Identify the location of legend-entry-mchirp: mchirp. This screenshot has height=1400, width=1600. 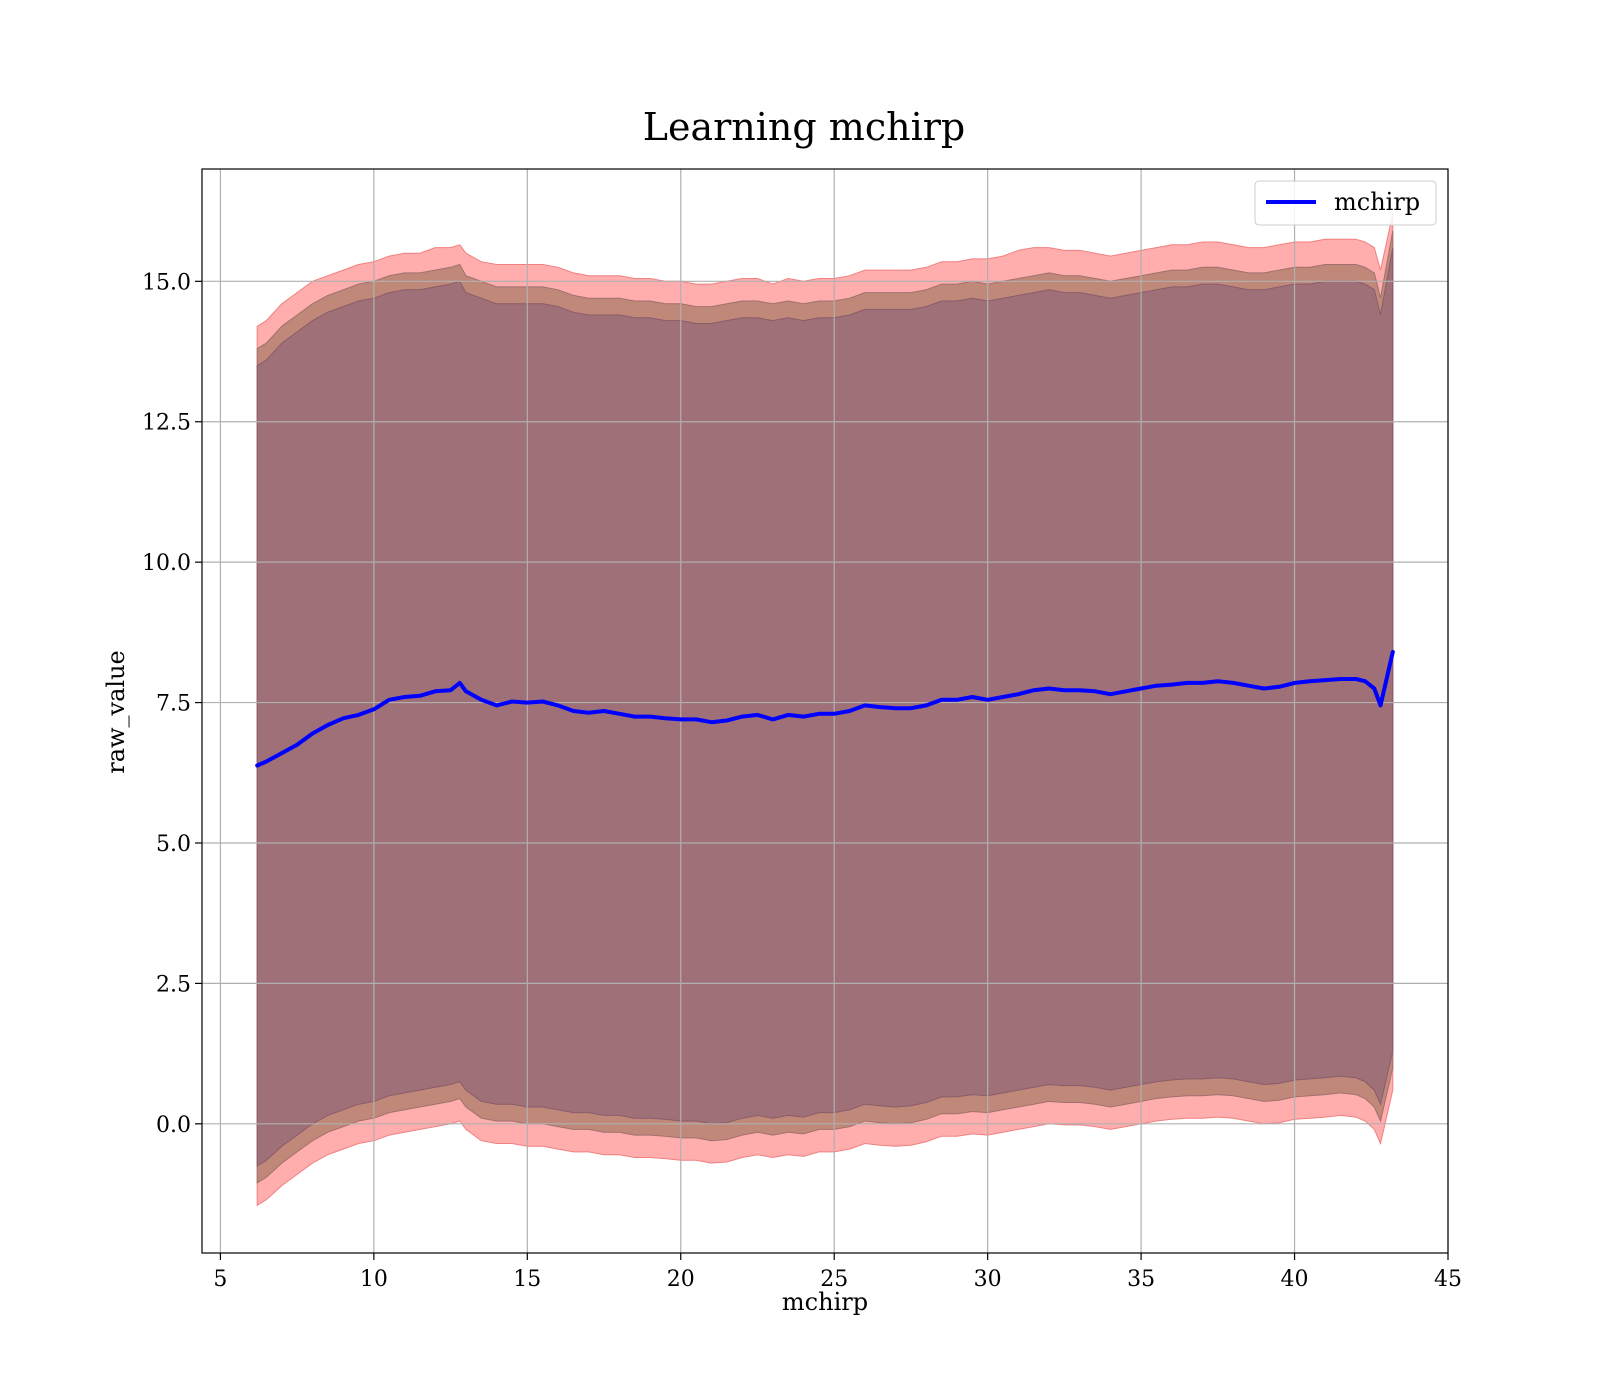
(1377, 202).